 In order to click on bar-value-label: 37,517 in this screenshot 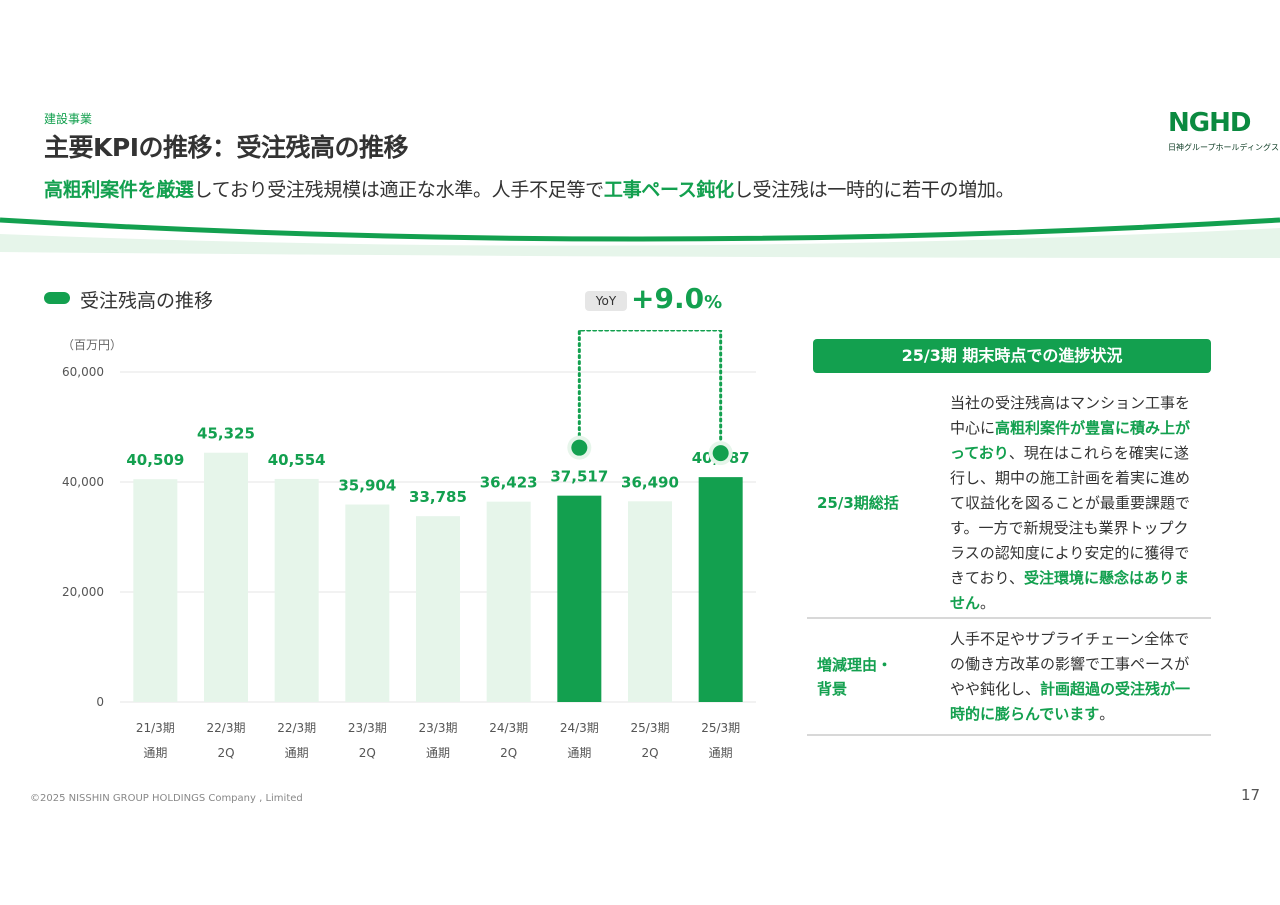, I will do `click(579, 477)`.